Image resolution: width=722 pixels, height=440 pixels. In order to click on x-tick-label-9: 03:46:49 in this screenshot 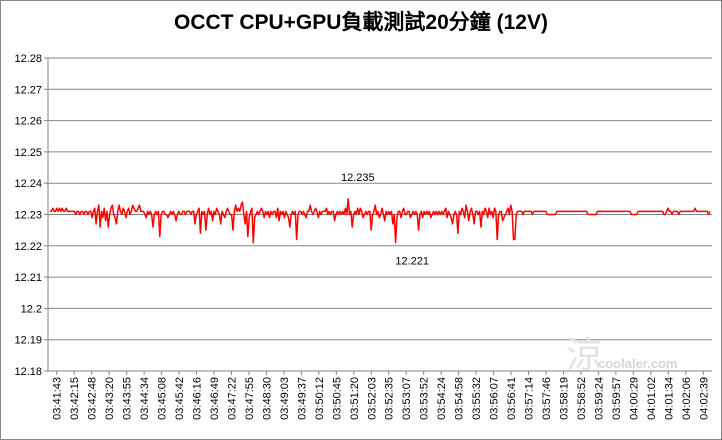, I will do `click(215, 398)`.